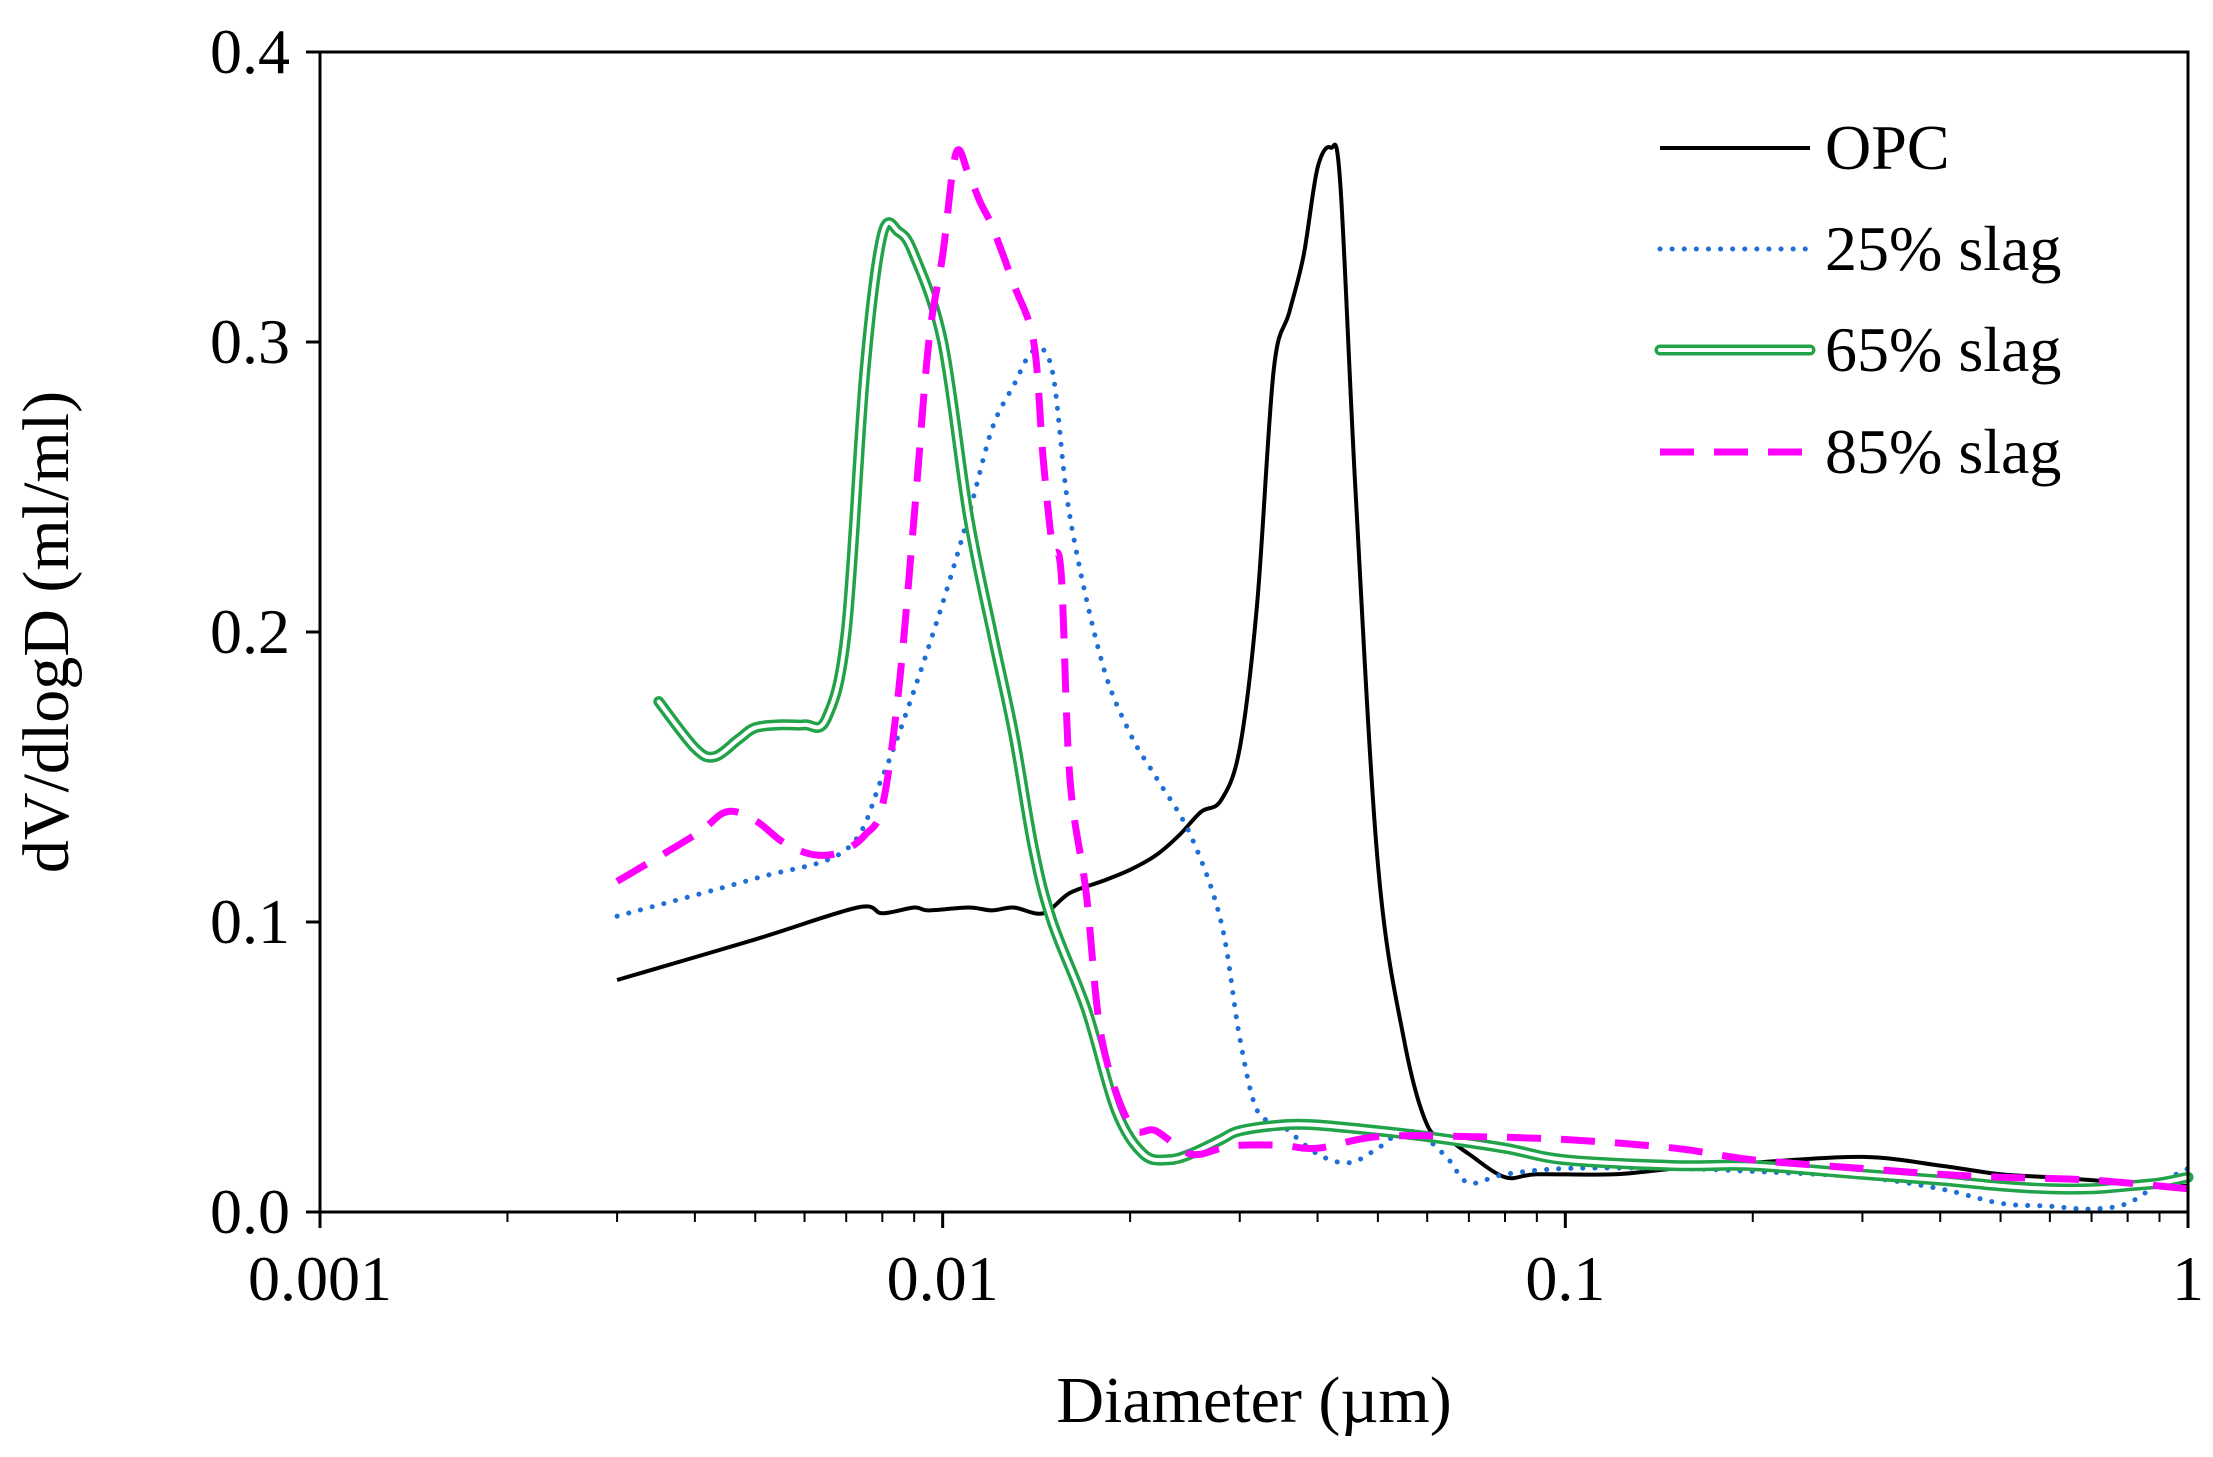 Image resolution: width=2213 pixels, height=1457 pixels. What do you see at coordinates (1887, 147) in the screenshot?
I see `legend-label-opc: OPC` at bounding box center [1887, 147].